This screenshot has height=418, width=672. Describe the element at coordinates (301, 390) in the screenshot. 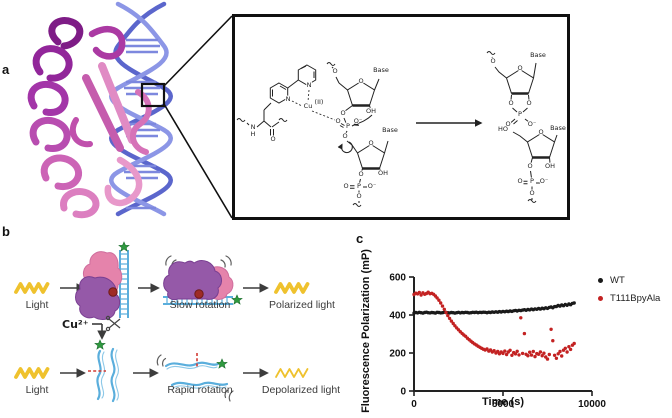

I see `caption-depolarized: Depolarized light` at that location.